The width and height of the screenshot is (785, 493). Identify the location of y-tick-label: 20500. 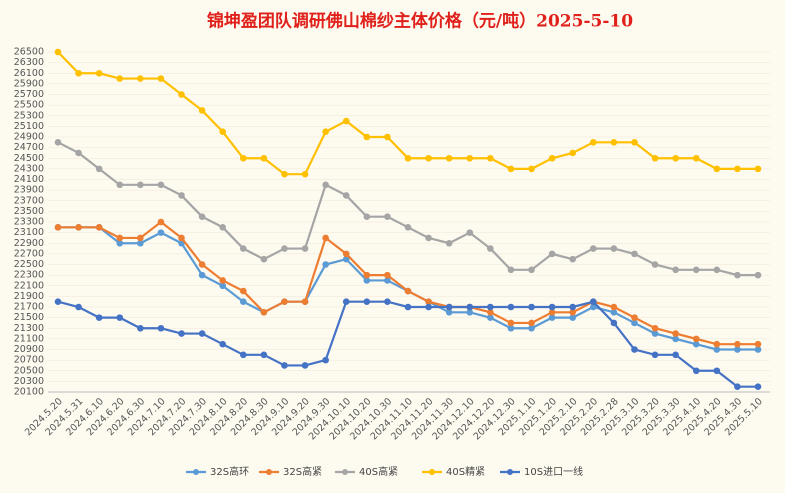
(29, 370).